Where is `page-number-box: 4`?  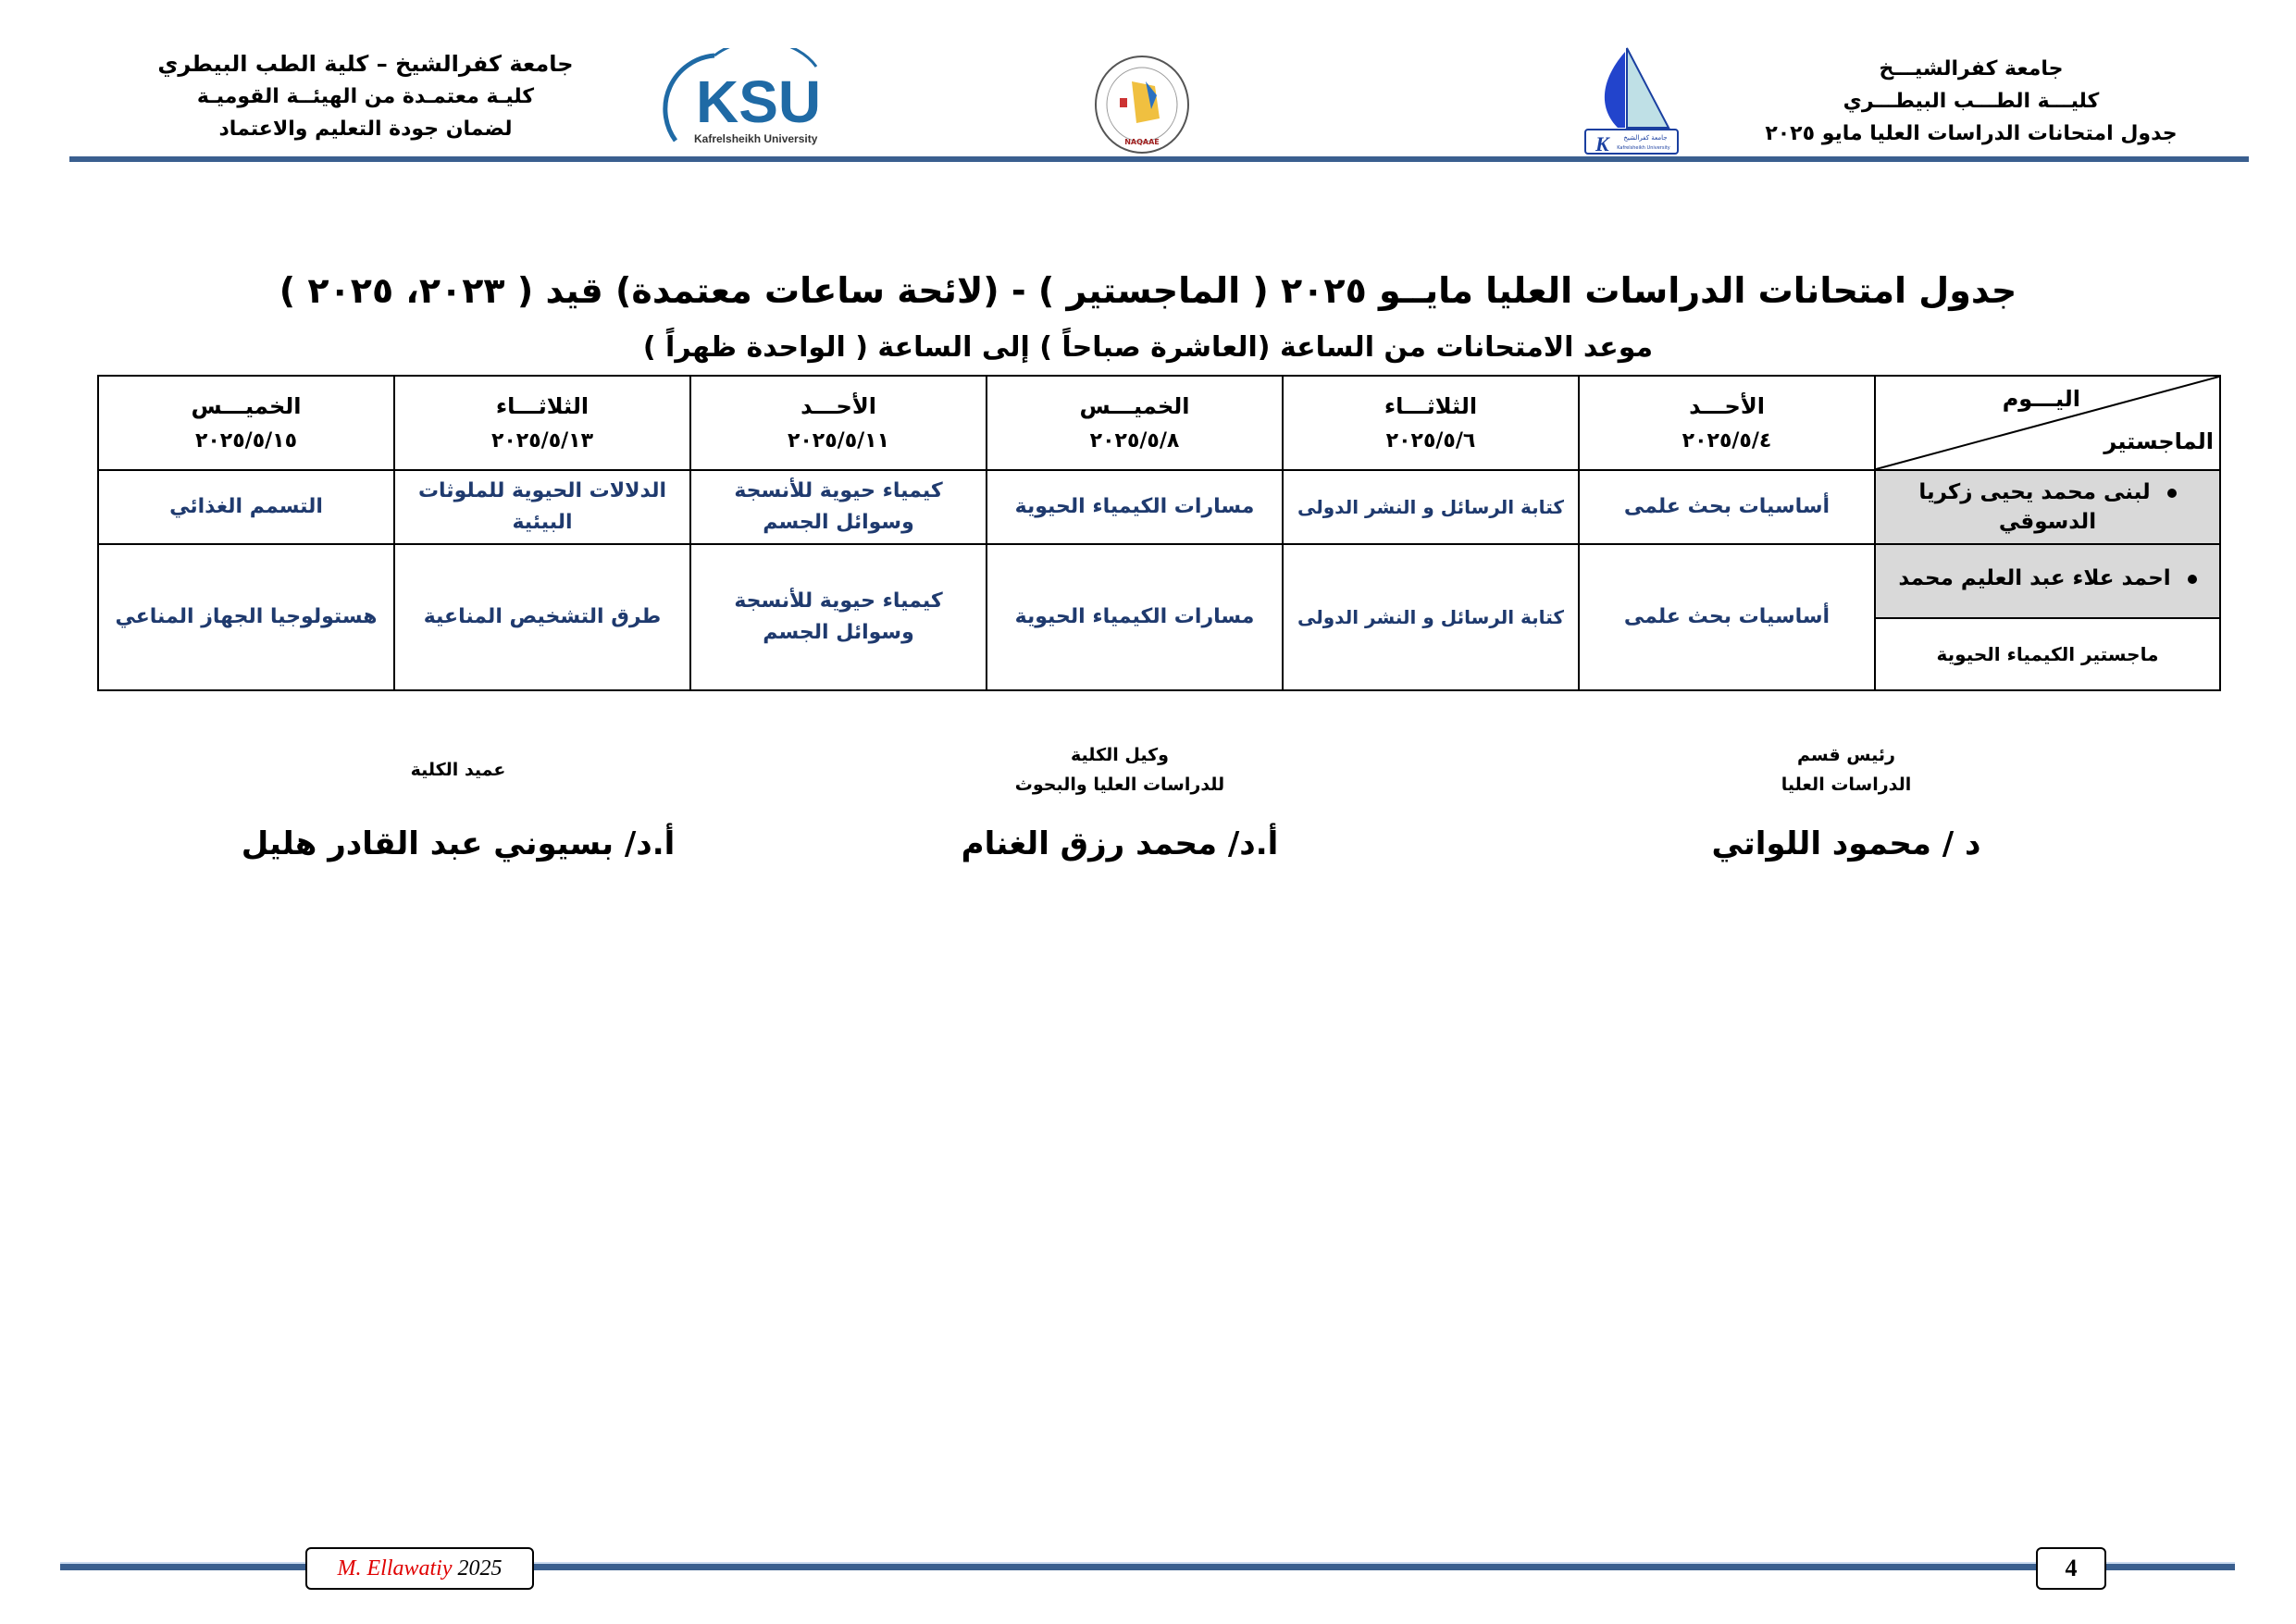
page-number-box: 4 is located at coordinates (2071, 1568).